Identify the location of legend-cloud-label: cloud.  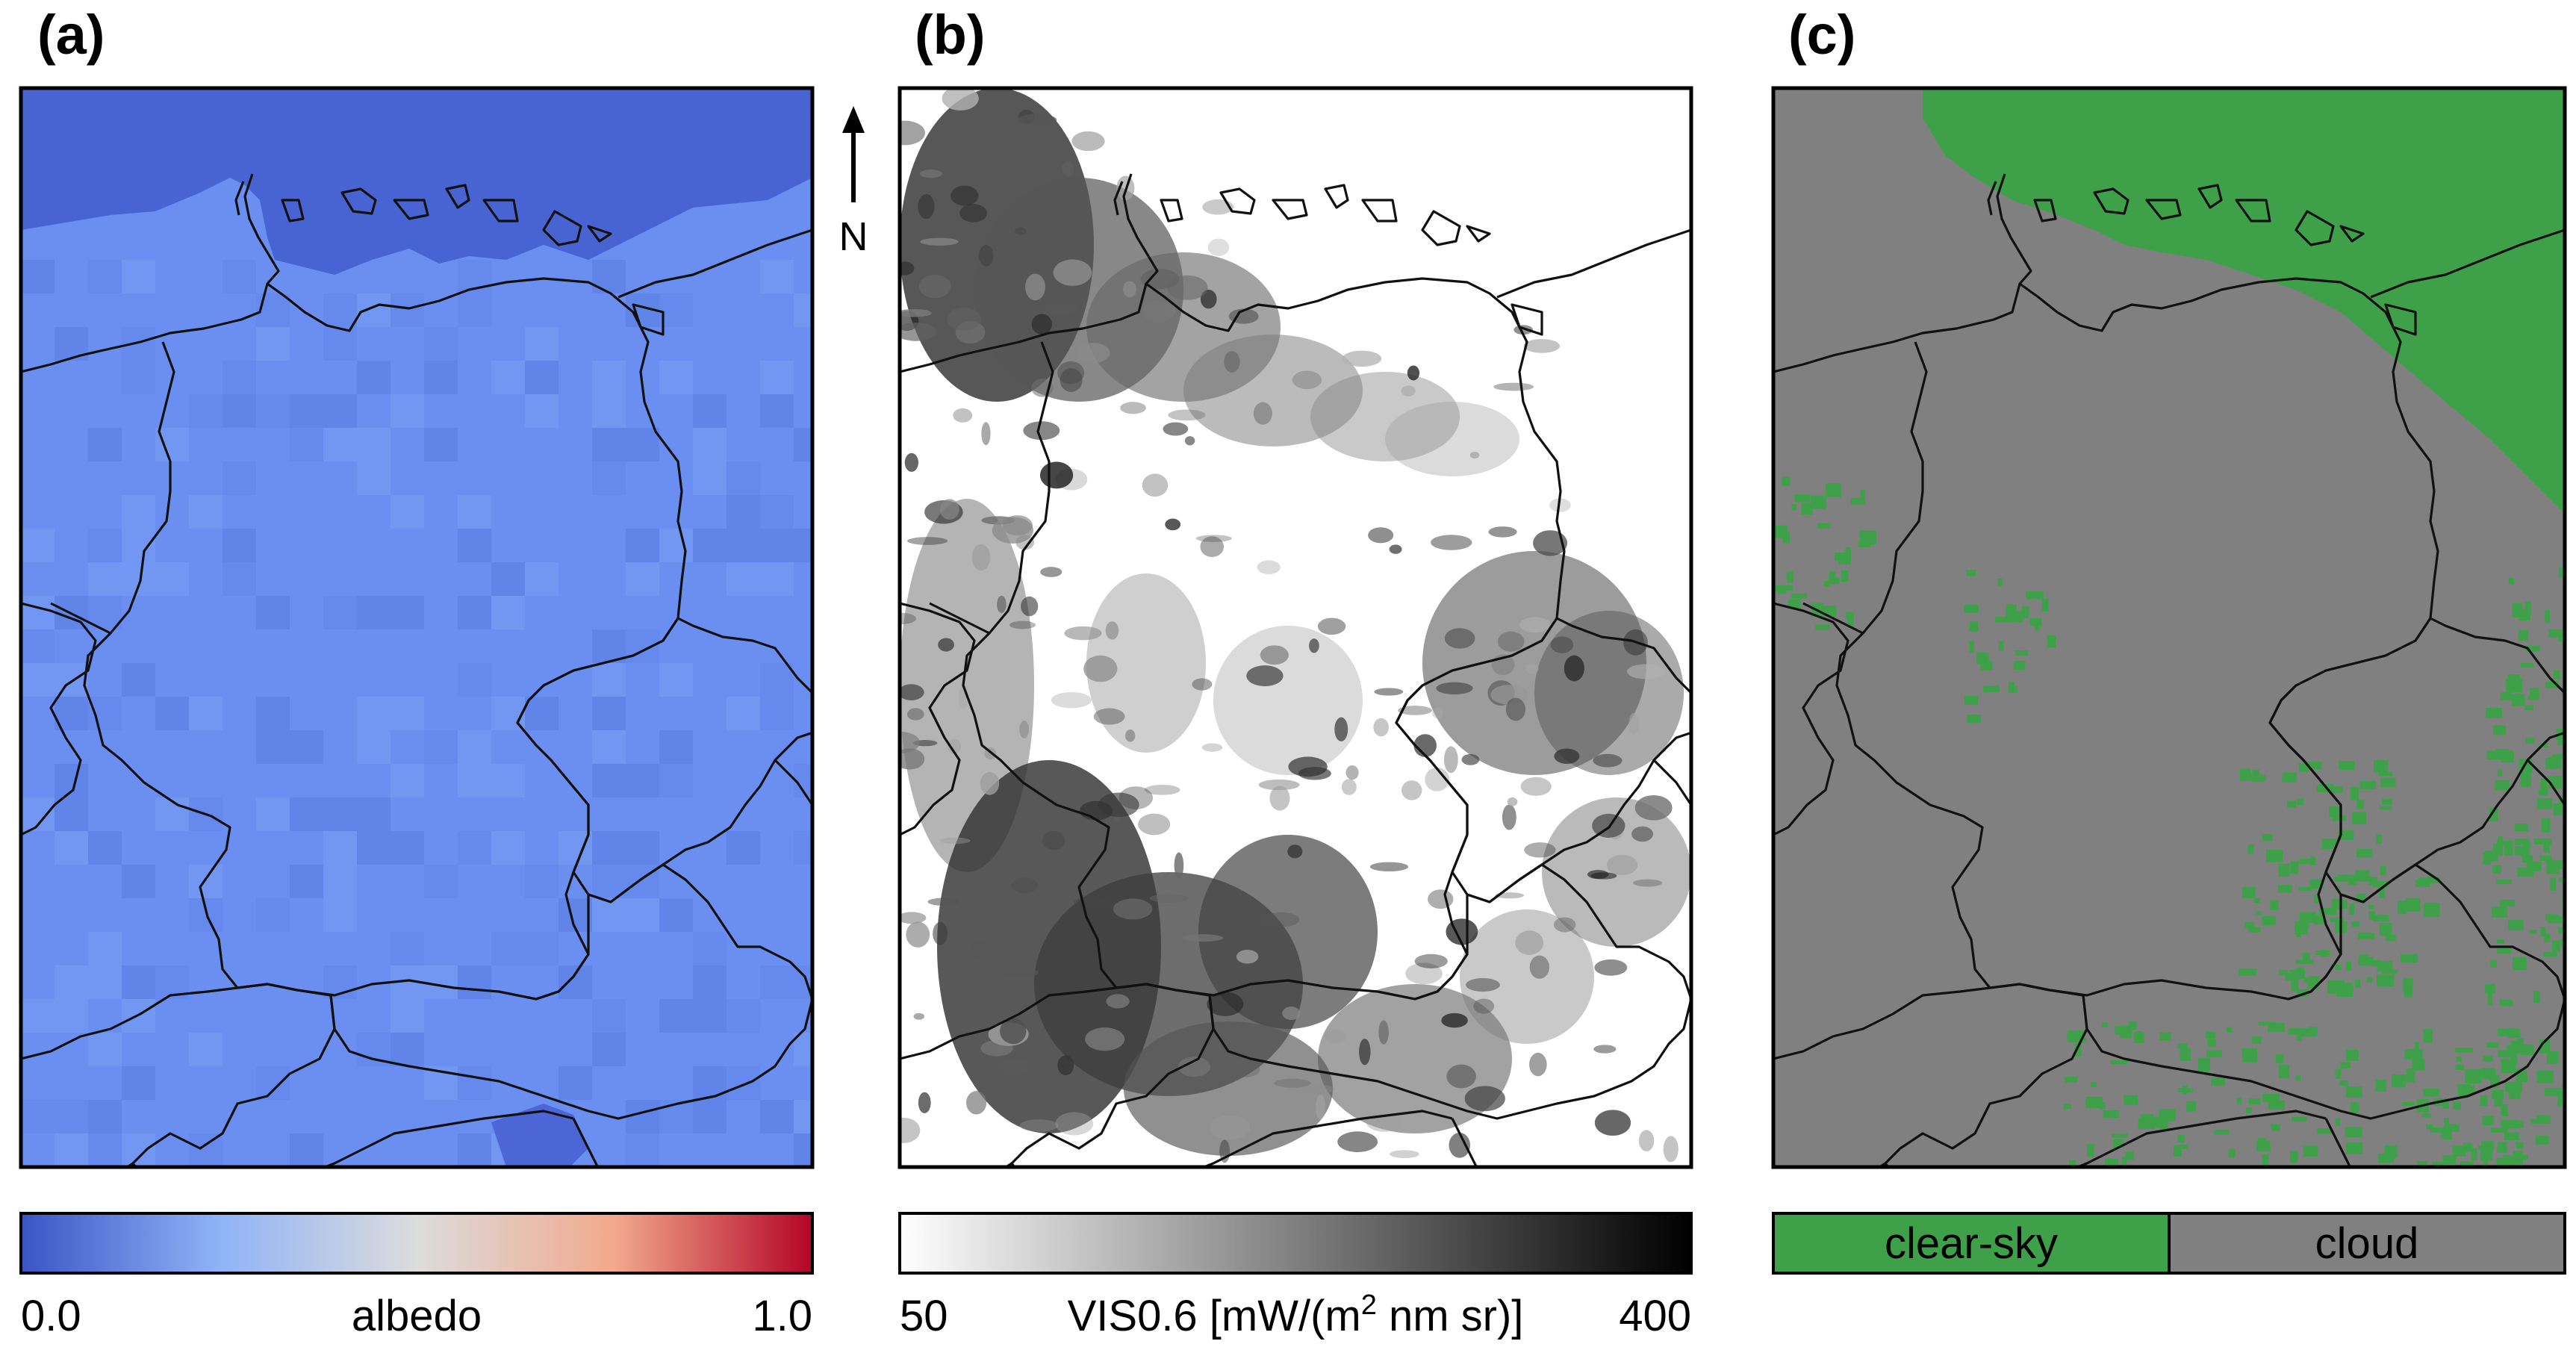
(2367, 1243).